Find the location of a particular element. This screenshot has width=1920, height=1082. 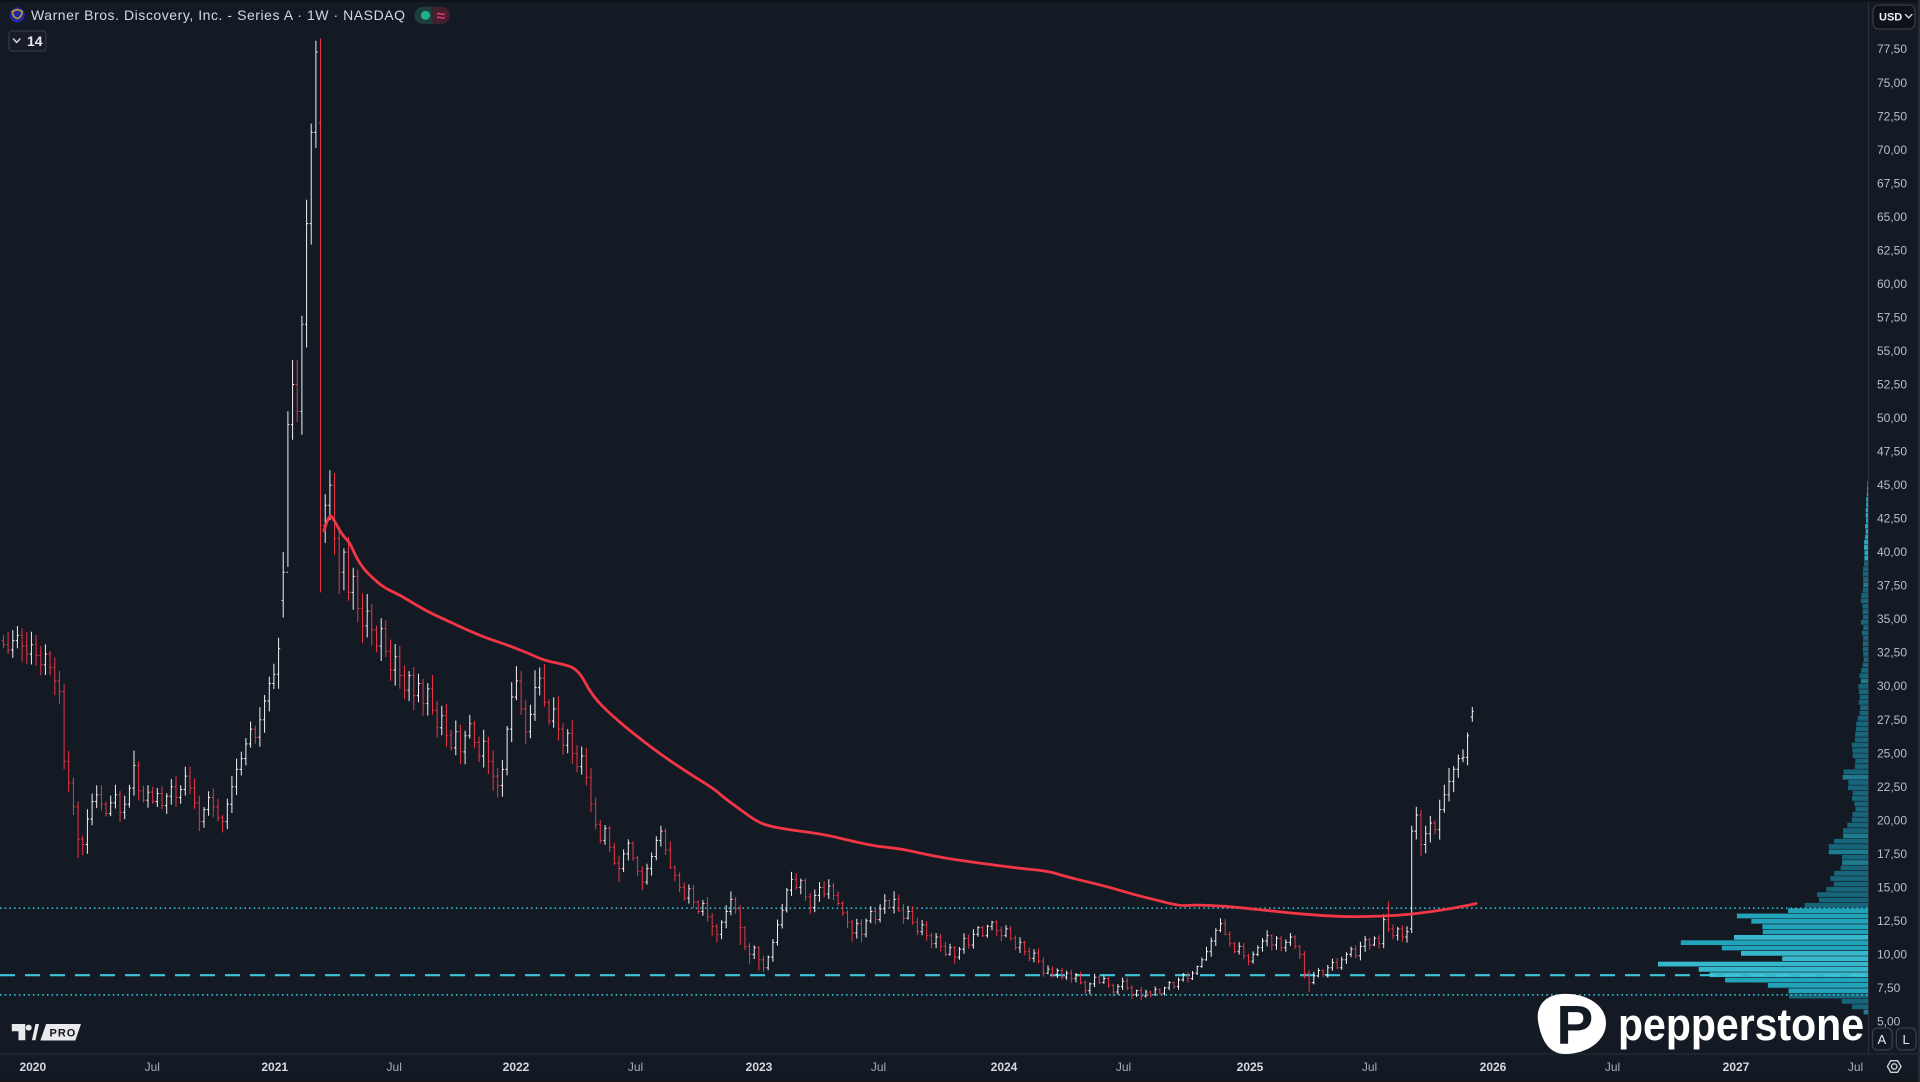

svg-text: 30,00 is located at coordinates (1892, 686).